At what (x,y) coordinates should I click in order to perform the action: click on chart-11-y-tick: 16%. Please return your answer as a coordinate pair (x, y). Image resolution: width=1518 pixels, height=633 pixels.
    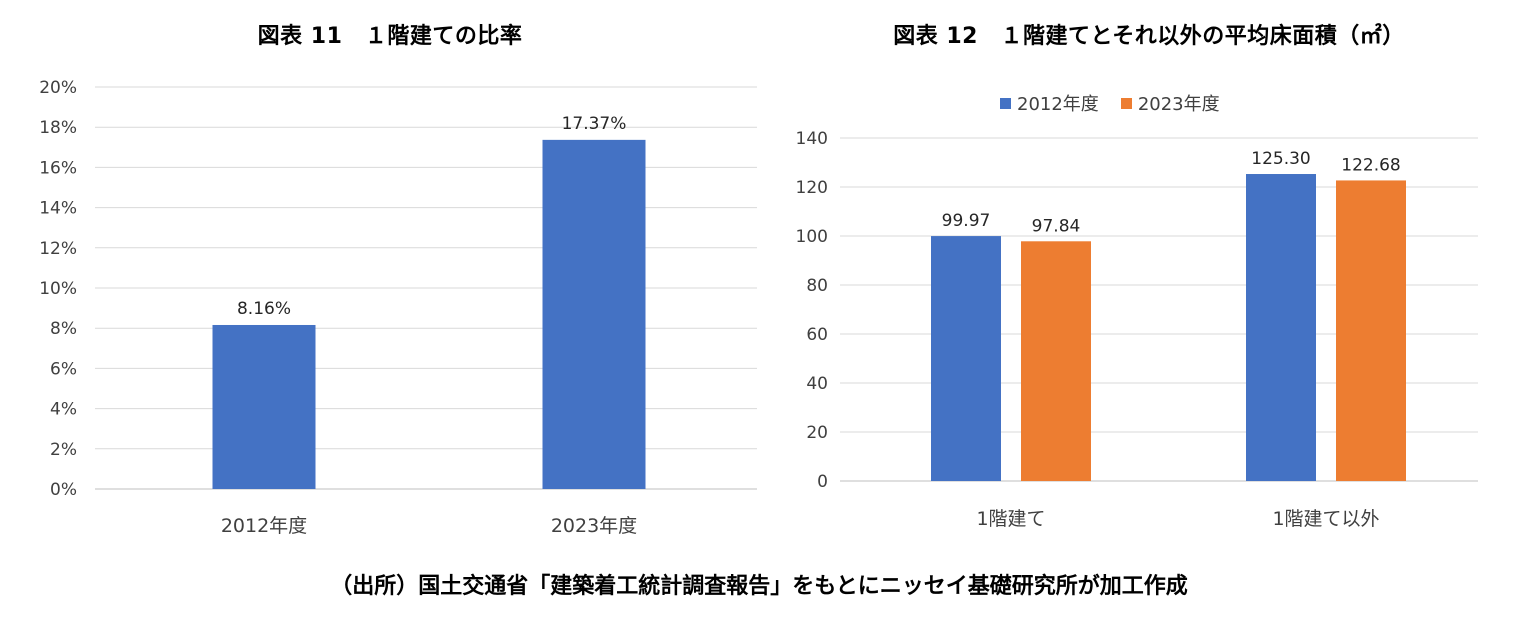
    Looking at the image, I should click on (58, 168).